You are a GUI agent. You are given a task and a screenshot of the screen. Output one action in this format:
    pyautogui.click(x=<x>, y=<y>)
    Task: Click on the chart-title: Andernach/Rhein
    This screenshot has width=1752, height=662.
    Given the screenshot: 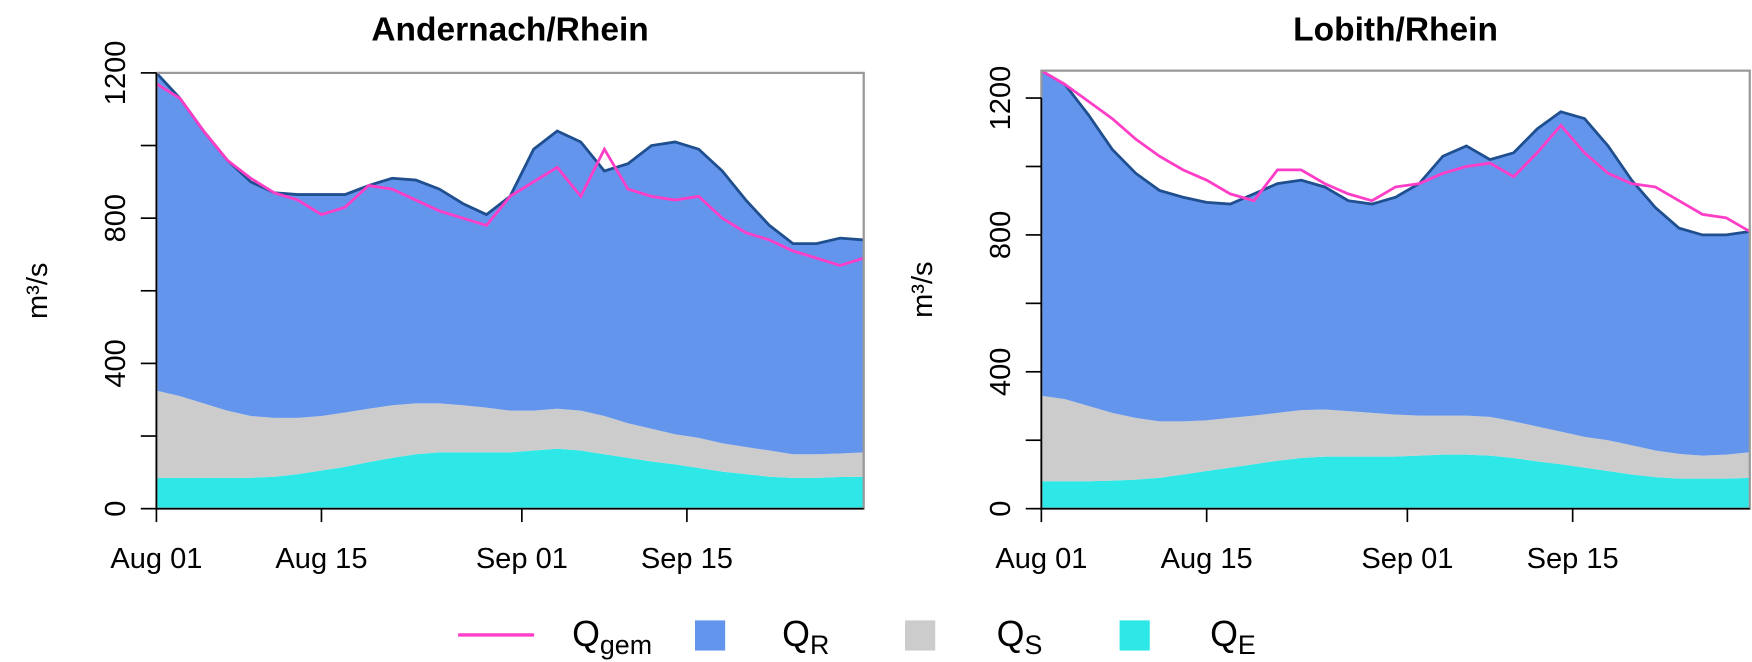 What is the action you would take?
    pyautogui.click(x=509, y=29)
    